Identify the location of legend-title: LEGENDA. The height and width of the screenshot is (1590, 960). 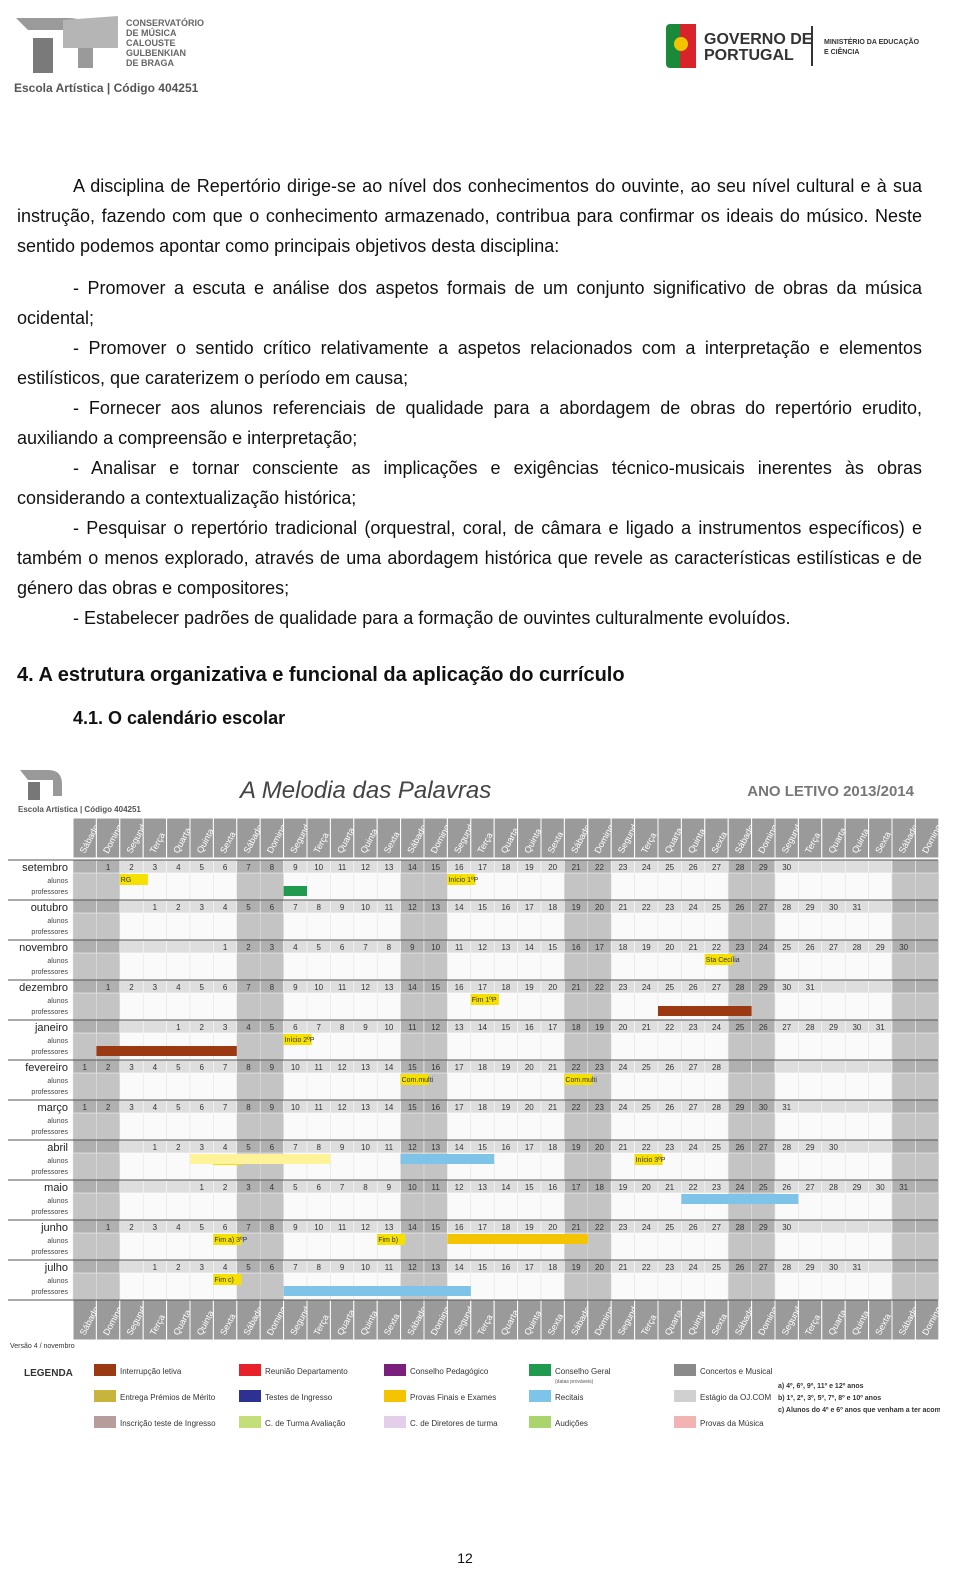
(48, 1373).